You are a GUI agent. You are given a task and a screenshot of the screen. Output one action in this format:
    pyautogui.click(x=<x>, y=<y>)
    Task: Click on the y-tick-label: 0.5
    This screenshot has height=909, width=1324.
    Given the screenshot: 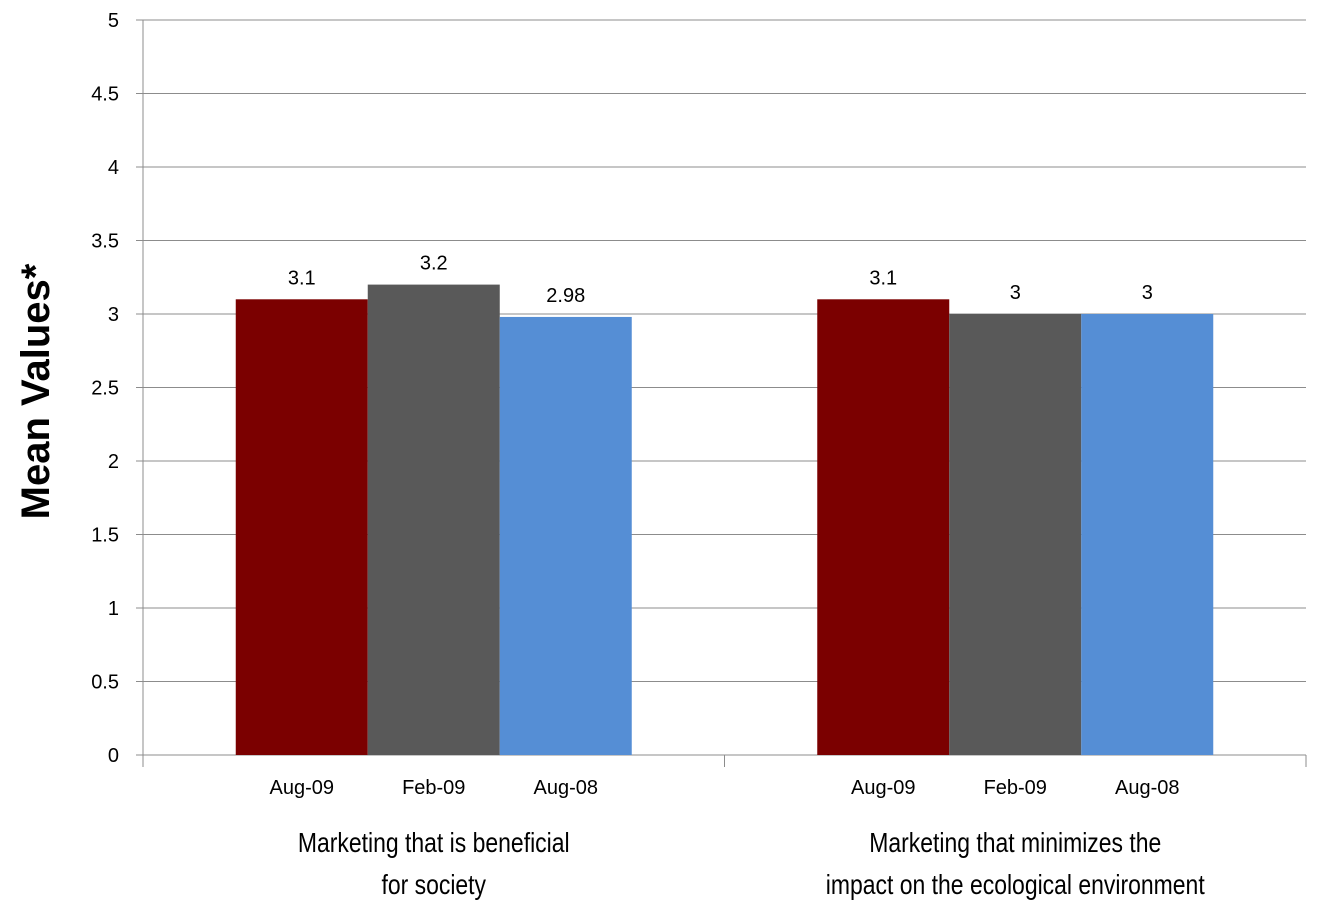 What is the action you would take?
    pyautogui.click(x=105, y=683)
    